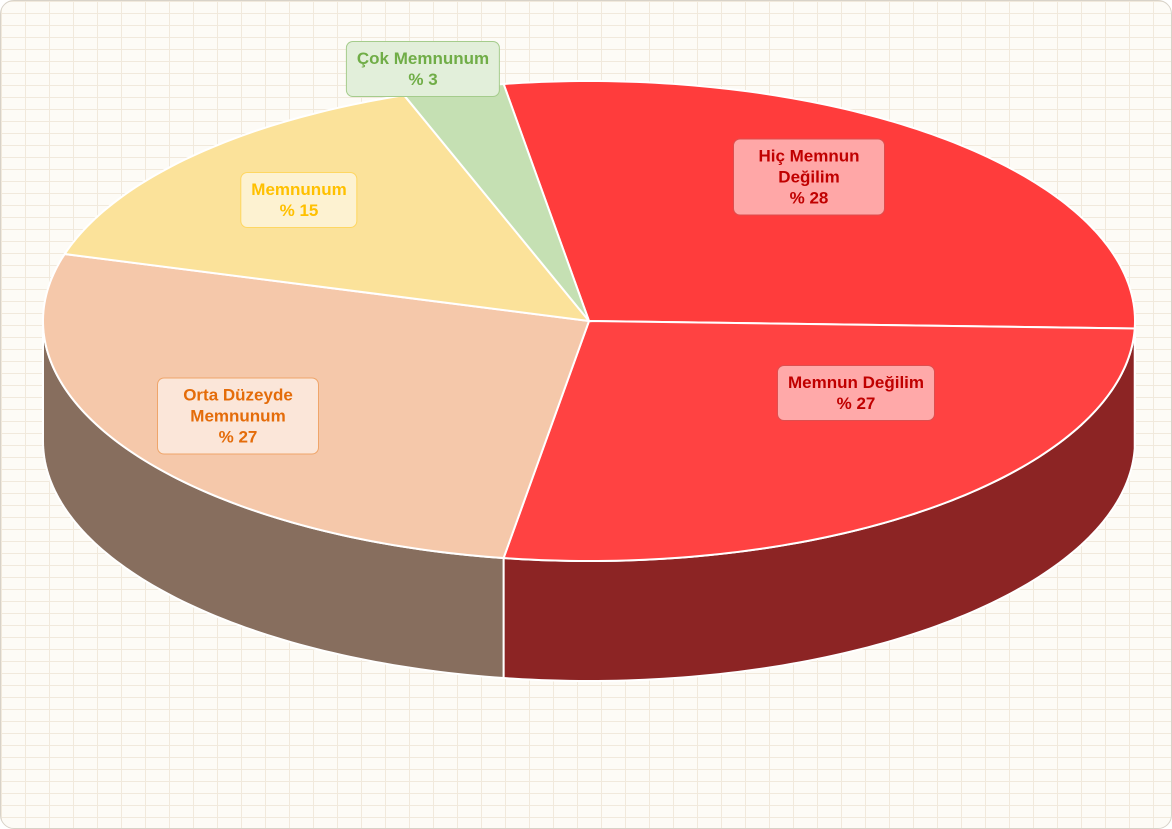 This screenshot has height=829, width=1172. What do you see at coordinates (299, 210) in the screenshot?
I see `label-value: % 15` at bounding box center [299, 210].